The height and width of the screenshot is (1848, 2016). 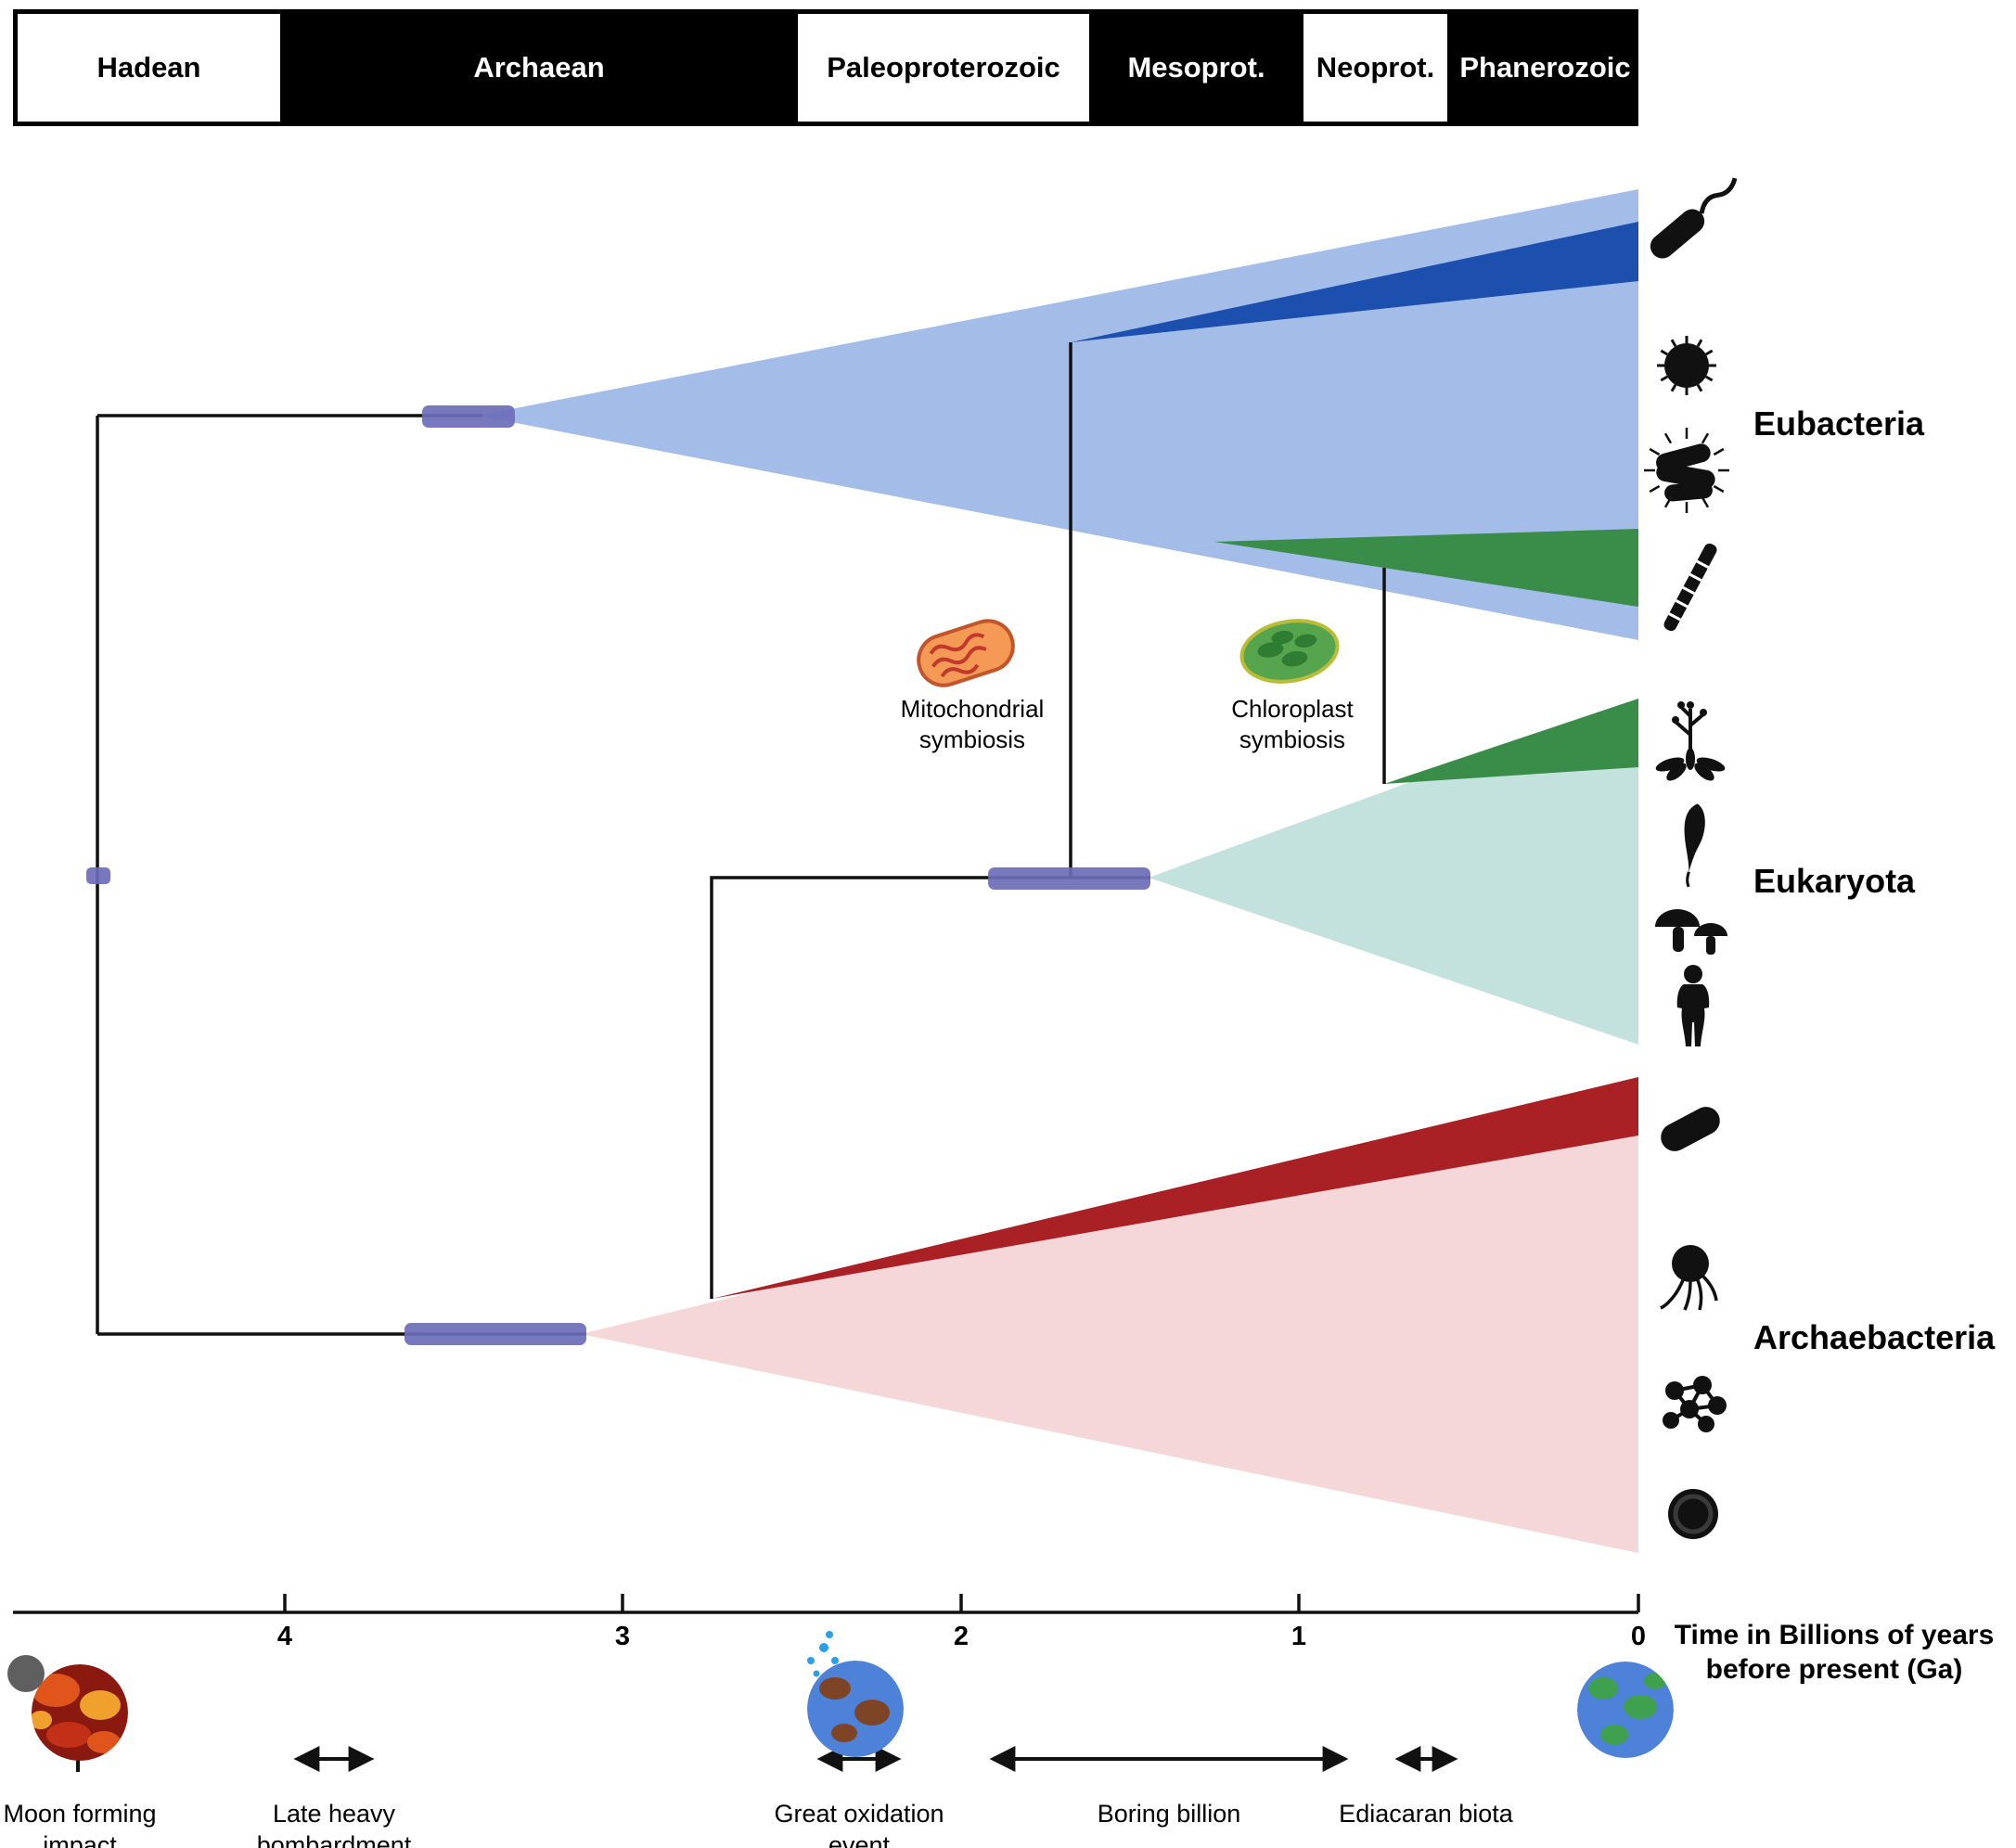 What do you see at coordinates (767, 1759) in the screenshot?
I see `event-arrows` at bounding box center [767, 1759].